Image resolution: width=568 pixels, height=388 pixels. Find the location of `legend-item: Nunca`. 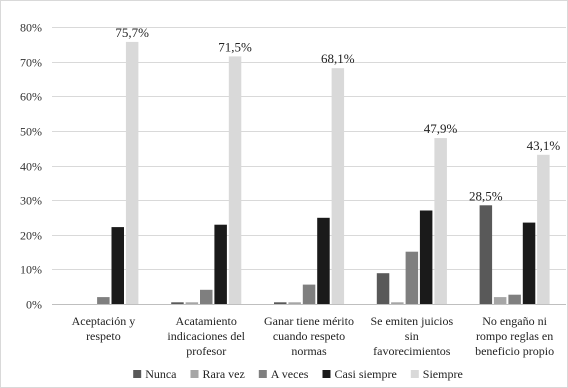

legend-item: Nunca is located at coordinates (155, 374).